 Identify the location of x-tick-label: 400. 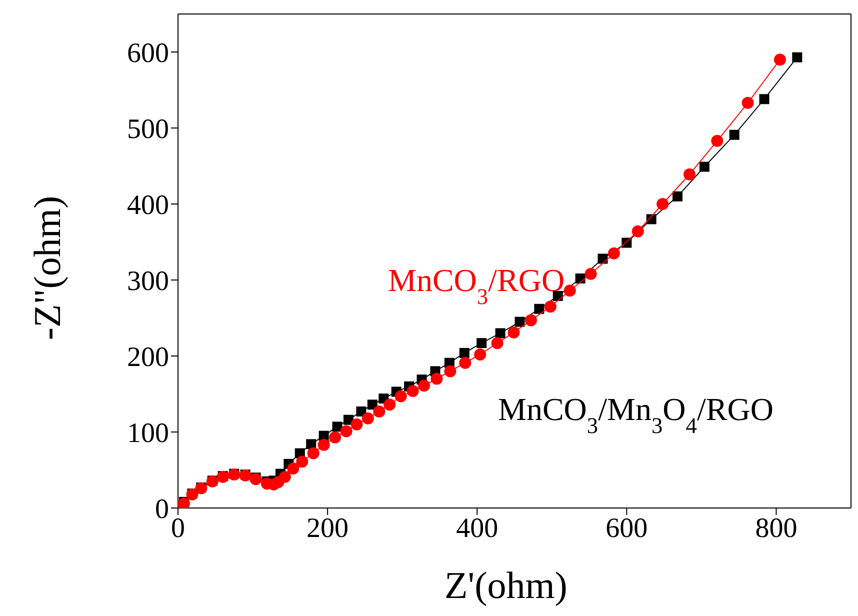
(477, 528).